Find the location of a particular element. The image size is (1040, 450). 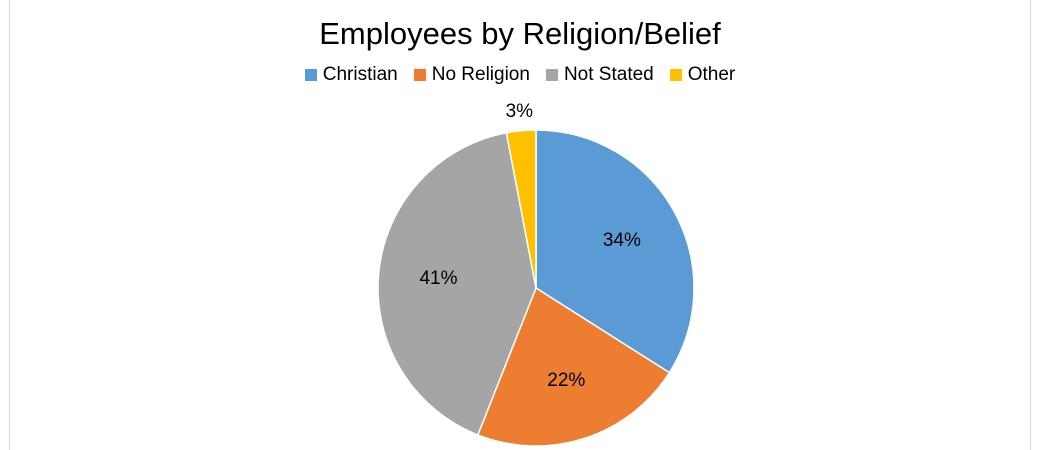

legend-item-not-stated: Not Stated is located at coordinates (599, 75).